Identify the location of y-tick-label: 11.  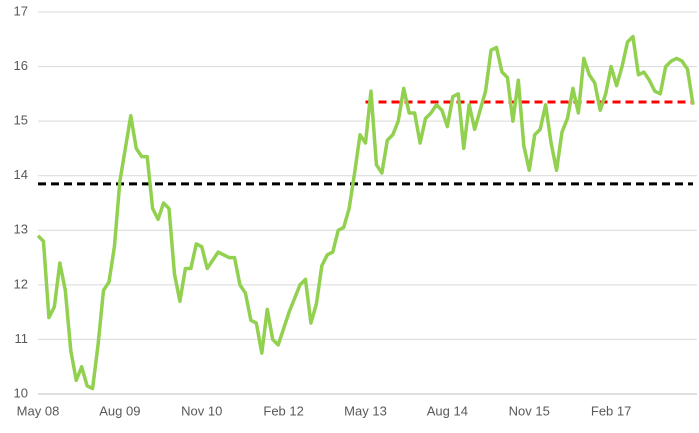
(22, 338).